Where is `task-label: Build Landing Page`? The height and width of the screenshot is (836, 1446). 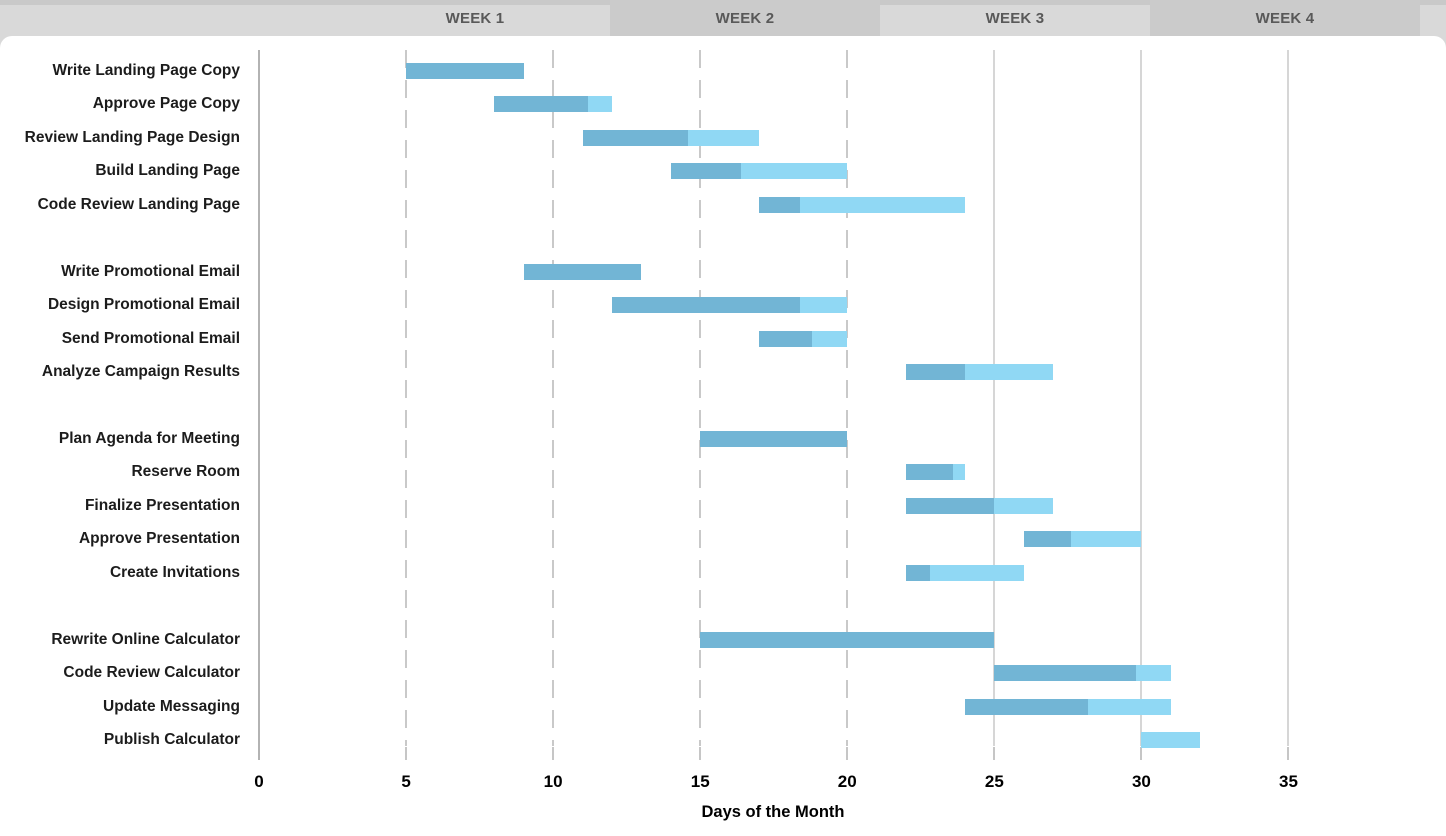
task-label: Build Landing Page is located at coordinates (167, 171).